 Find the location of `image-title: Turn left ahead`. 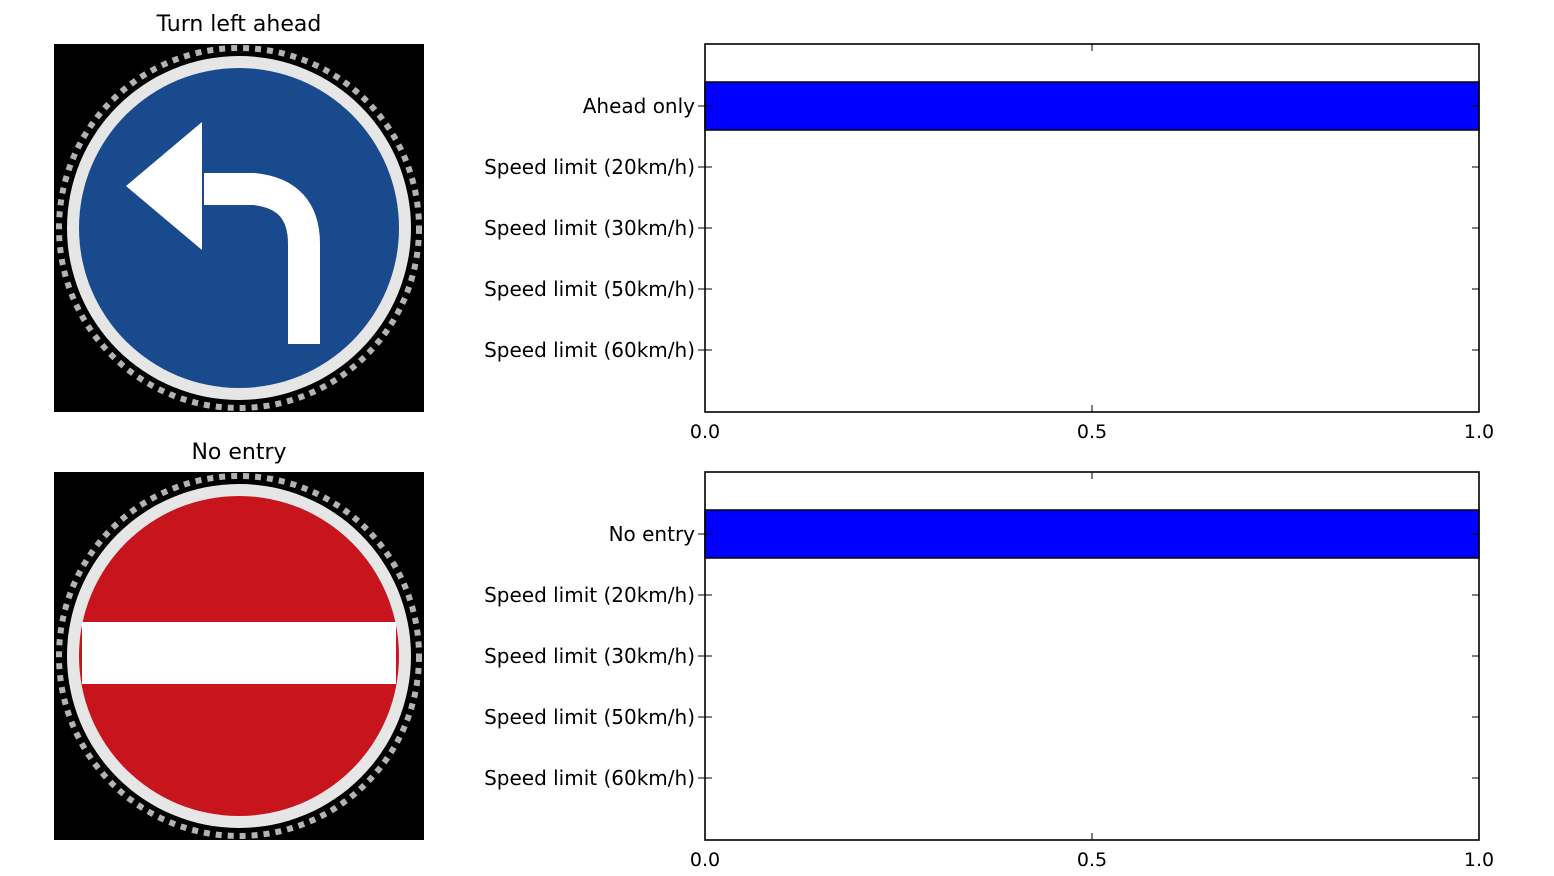

image-title: Turn left ahead is located at coordinates (239, 24).